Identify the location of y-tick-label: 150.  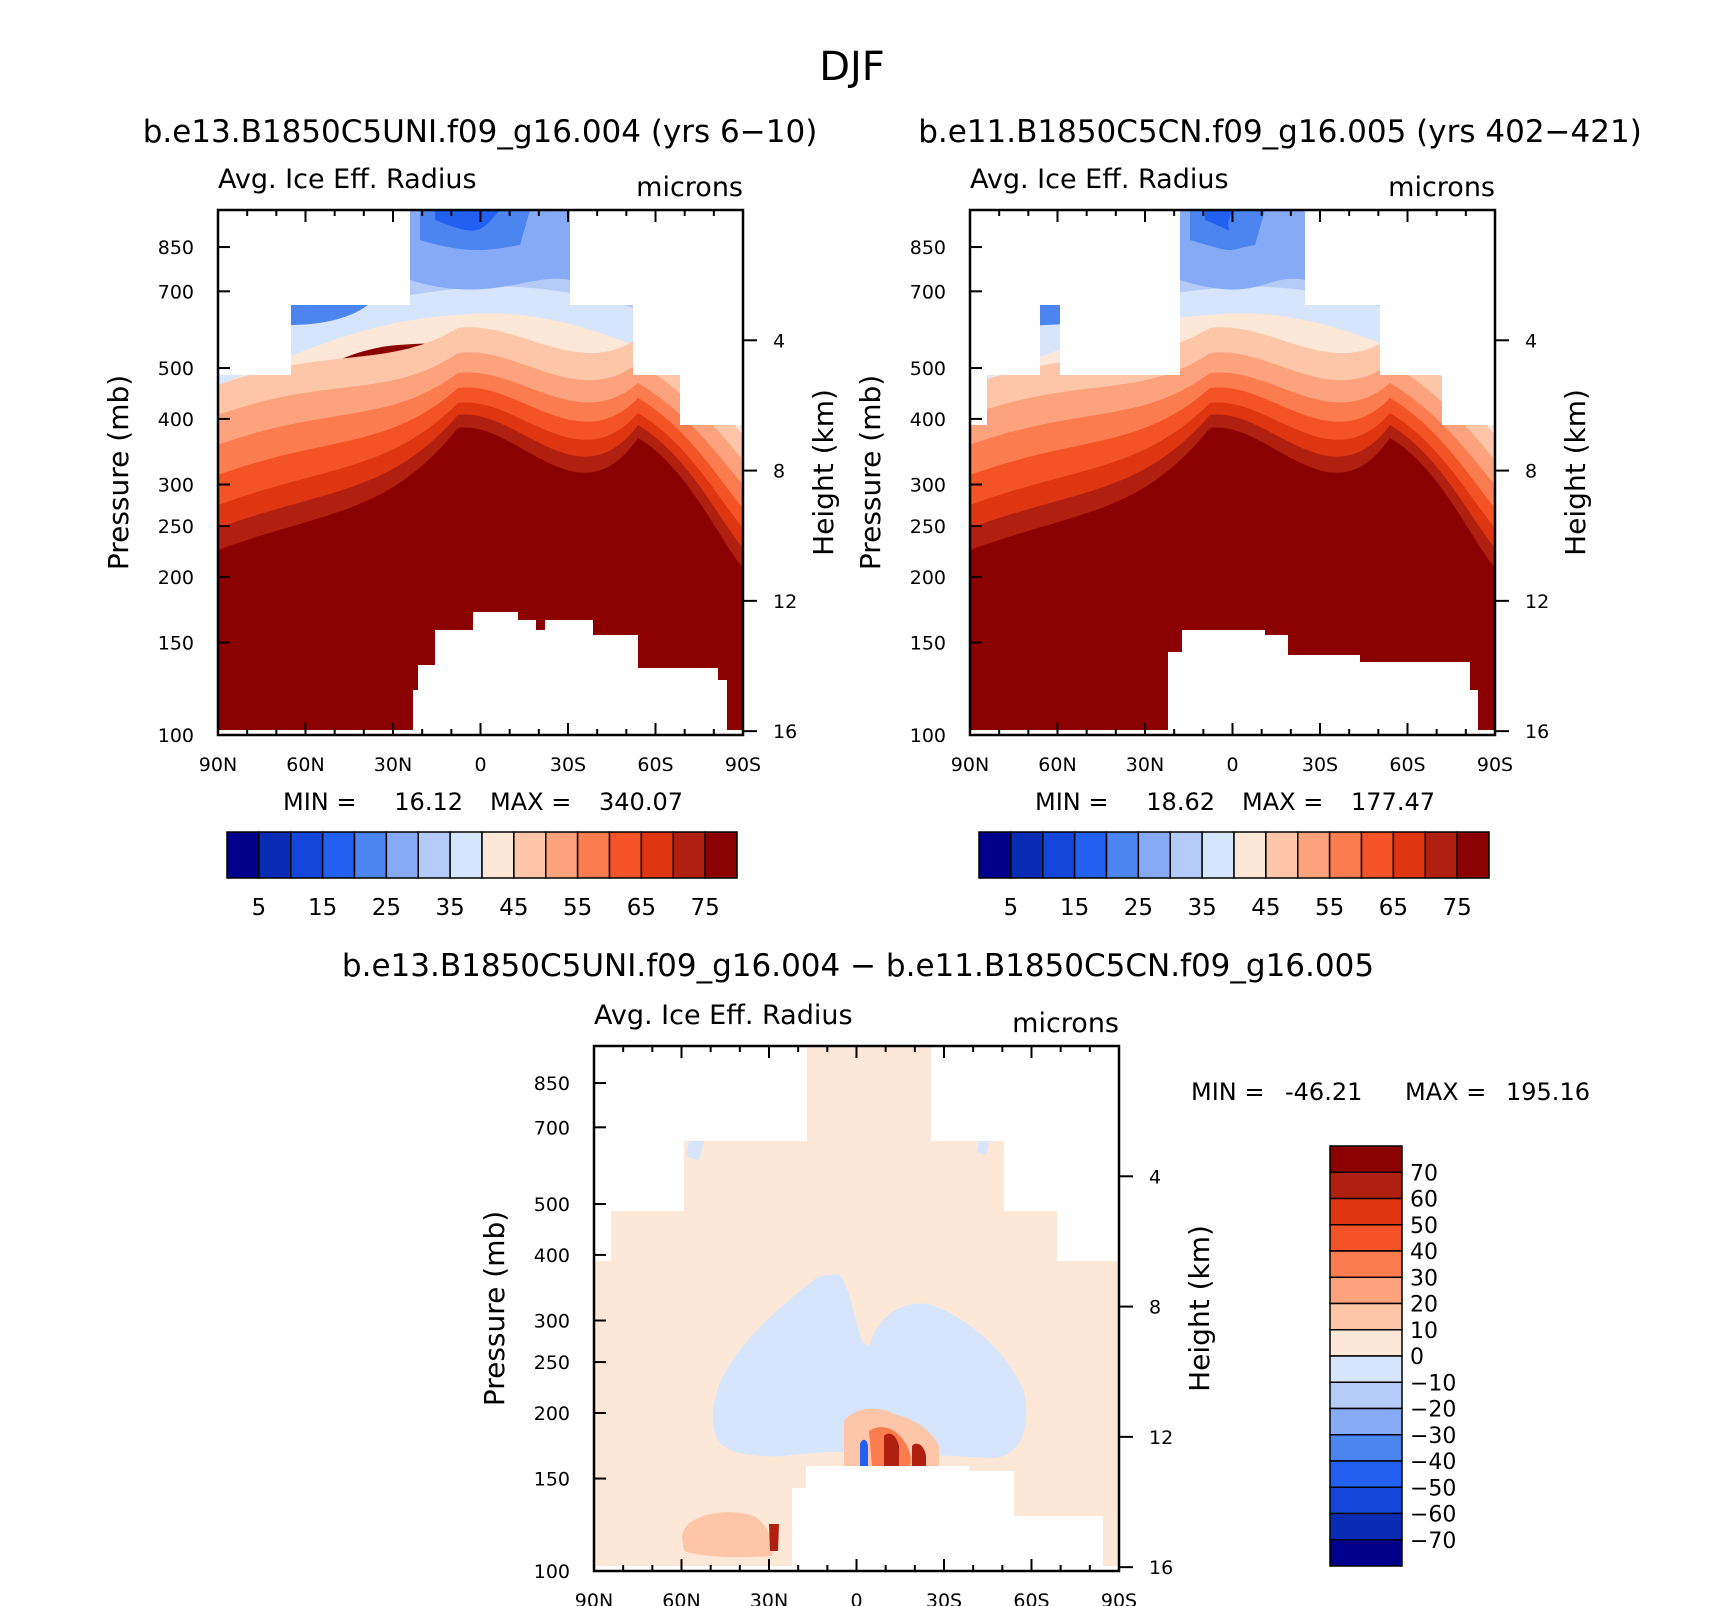
(552, 1480).